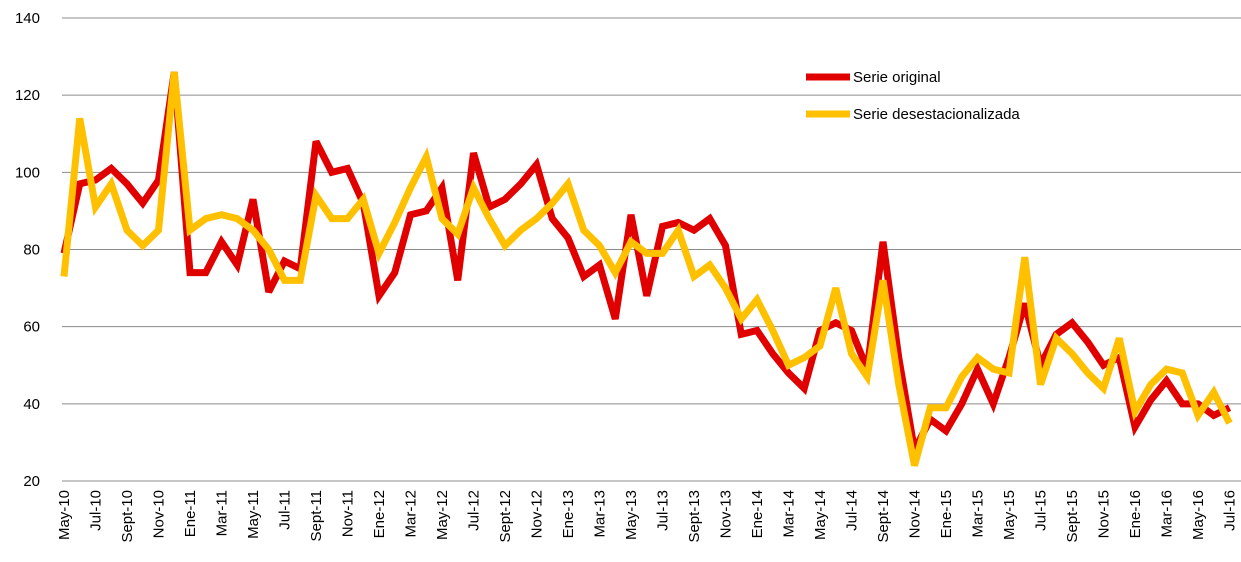 This screenshot has height=562, width=1241. I want to click on x-tick-label: Ene-14, so click(757, 514).